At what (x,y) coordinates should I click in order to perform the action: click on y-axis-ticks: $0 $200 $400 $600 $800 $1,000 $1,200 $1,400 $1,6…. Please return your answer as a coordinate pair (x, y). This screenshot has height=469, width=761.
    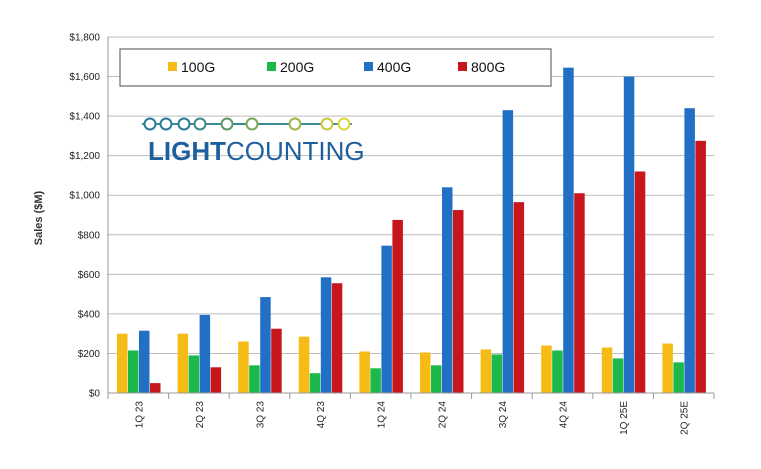
    Looking at the image, I should click on (84, 216).